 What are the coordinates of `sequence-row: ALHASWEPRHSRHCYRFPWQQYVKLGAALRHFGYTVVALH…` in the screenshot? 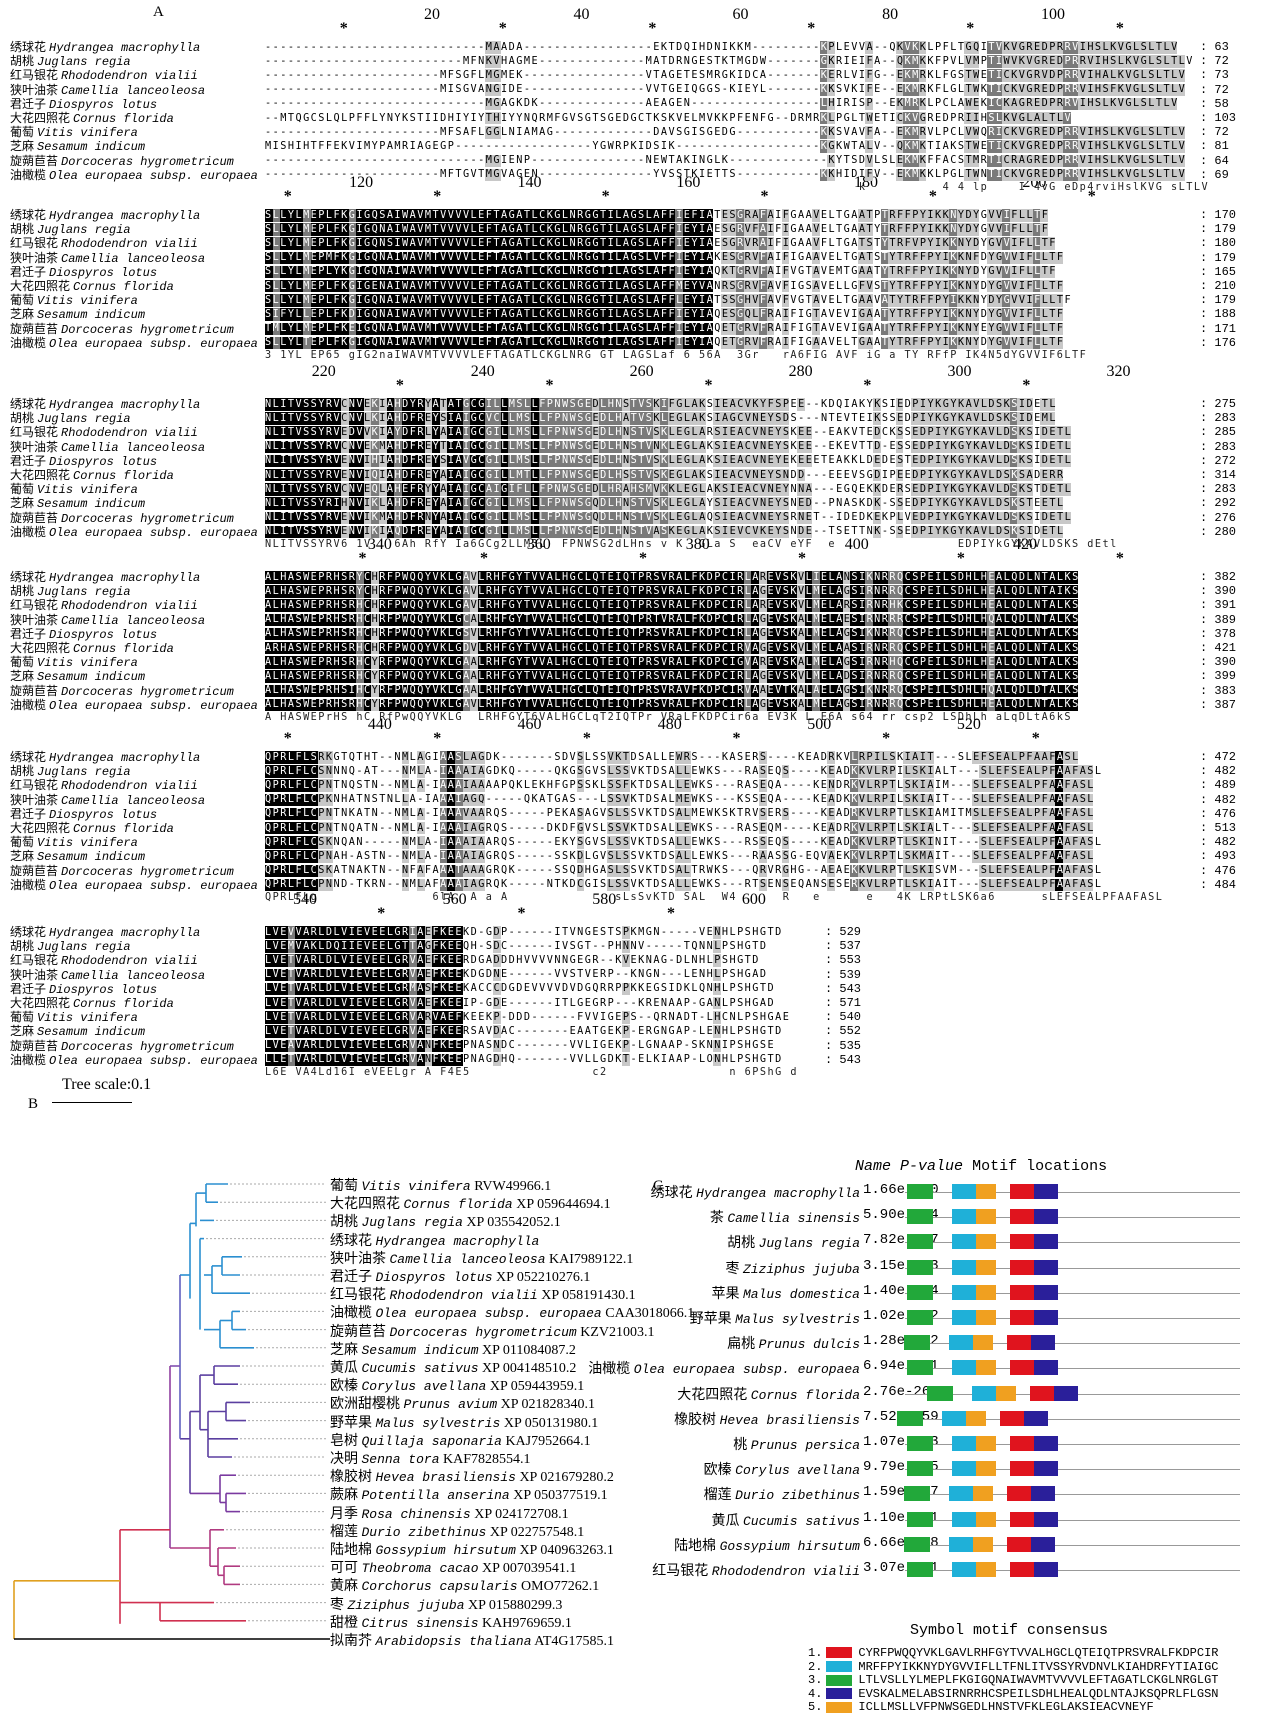 It's located at (732, 662).